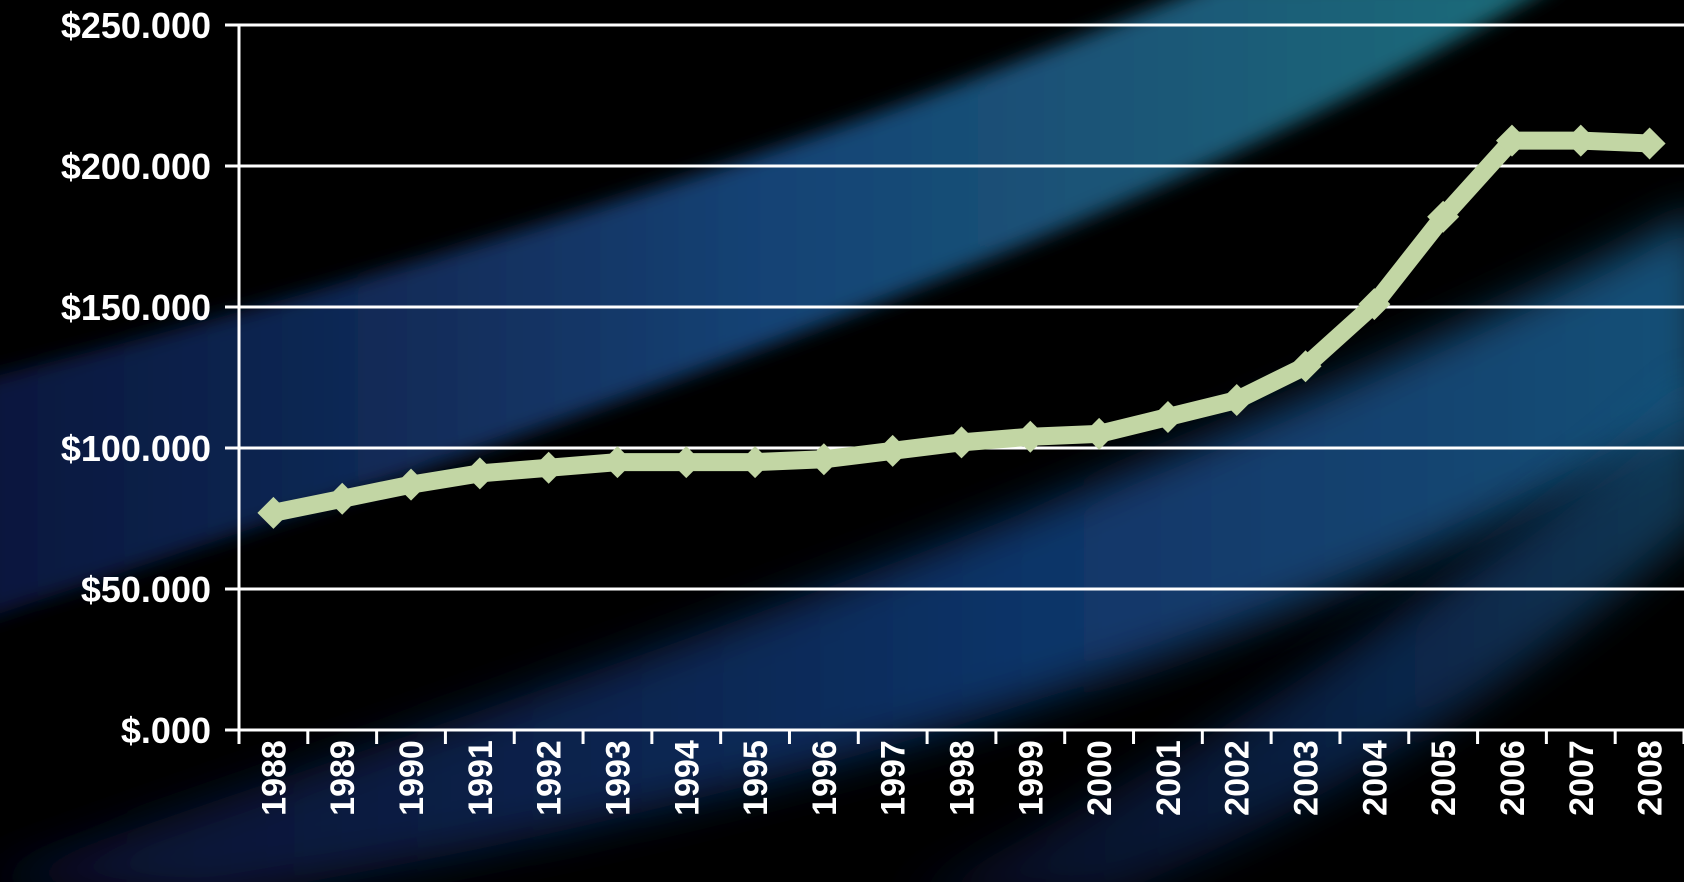 This screenshot has width=1684, height=882. Describe the element at coordinates (961, 442) in the screenshot. I see `data-point-1998` at that location.